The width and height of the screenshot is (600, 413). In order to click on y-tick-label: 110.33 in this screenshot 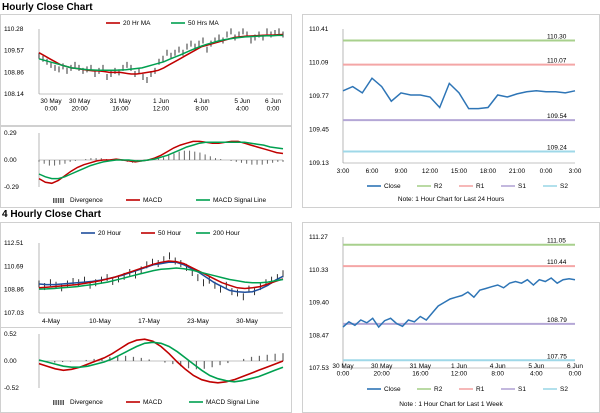, I will do `click(319, 270)`.